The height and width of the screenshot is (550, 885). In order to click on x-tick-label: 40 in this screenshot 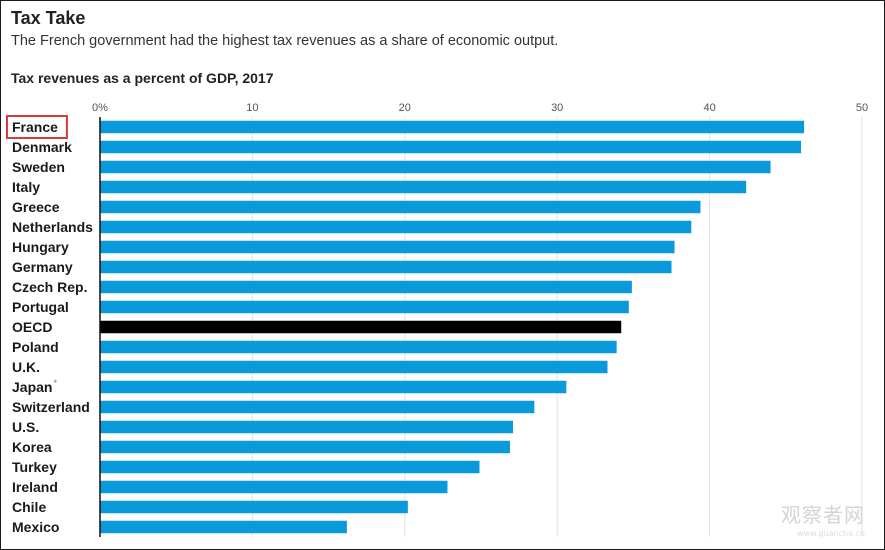, I will do `click(709, 108)`.